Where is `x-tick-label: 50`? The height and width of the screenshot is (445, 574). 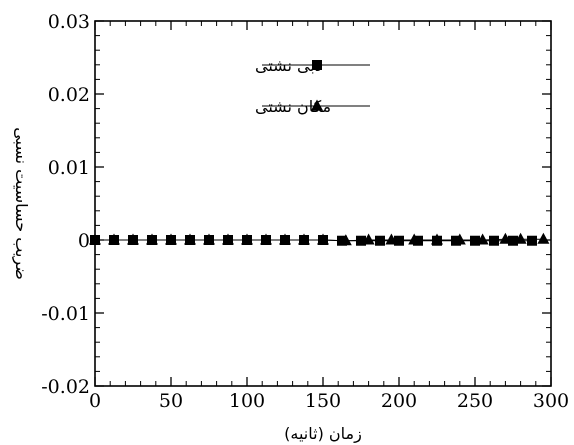 x-tick-label: 50 is located at coordinates (171, 401).